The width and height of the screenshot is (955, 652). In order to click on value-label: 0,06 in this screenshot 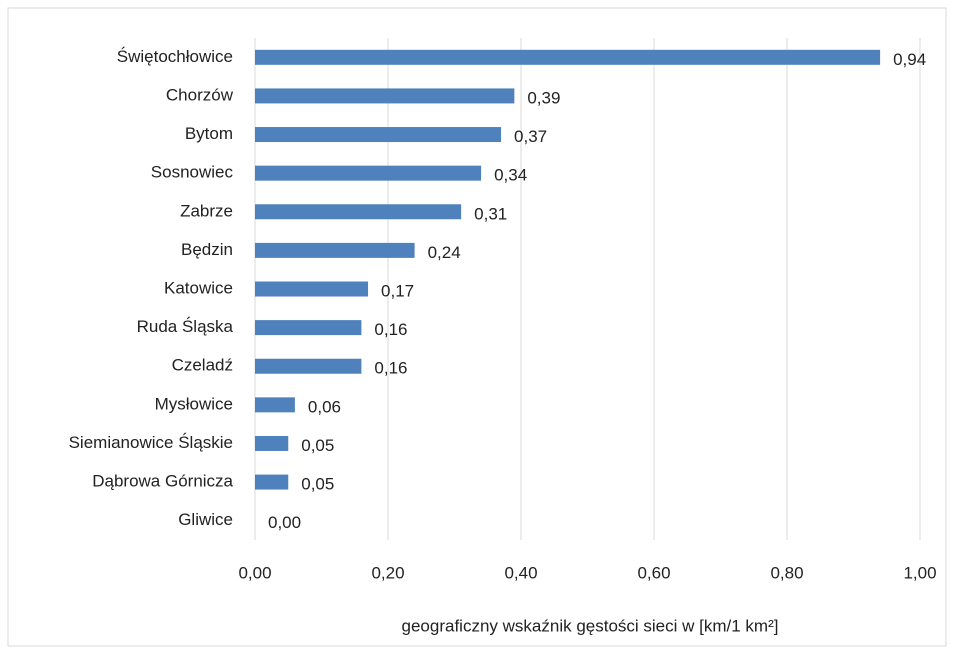, I will do `click(324, 406)`.